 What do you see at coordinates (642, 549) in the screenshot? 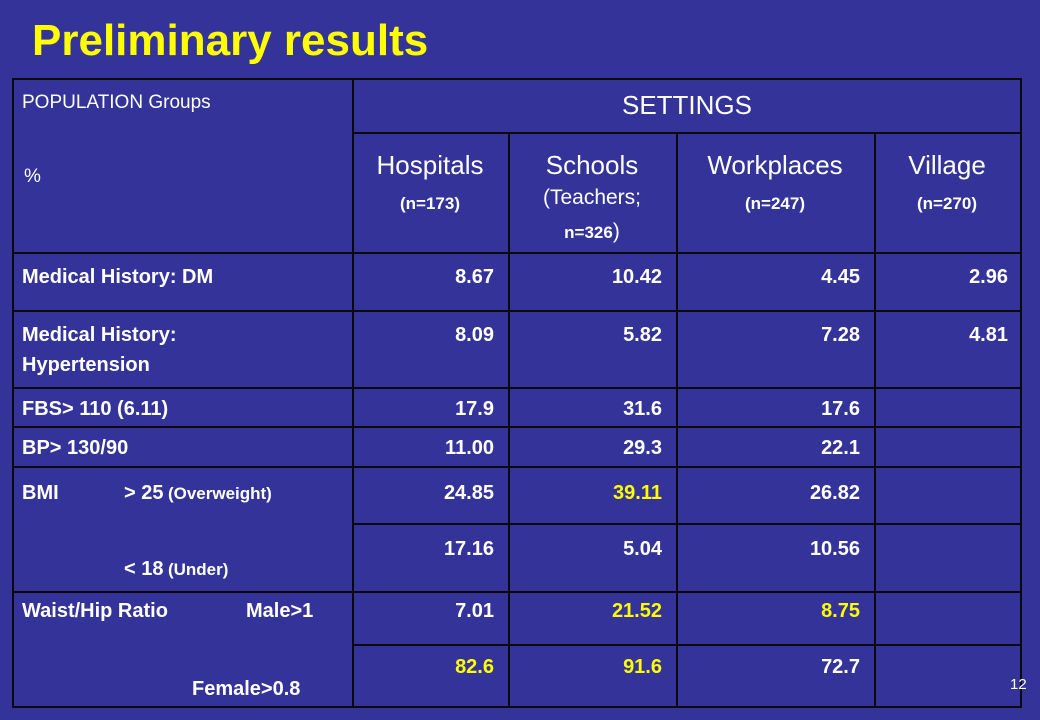
I see `cell-bmi-under-schools: 5.04` at bounding box center [642, 549].